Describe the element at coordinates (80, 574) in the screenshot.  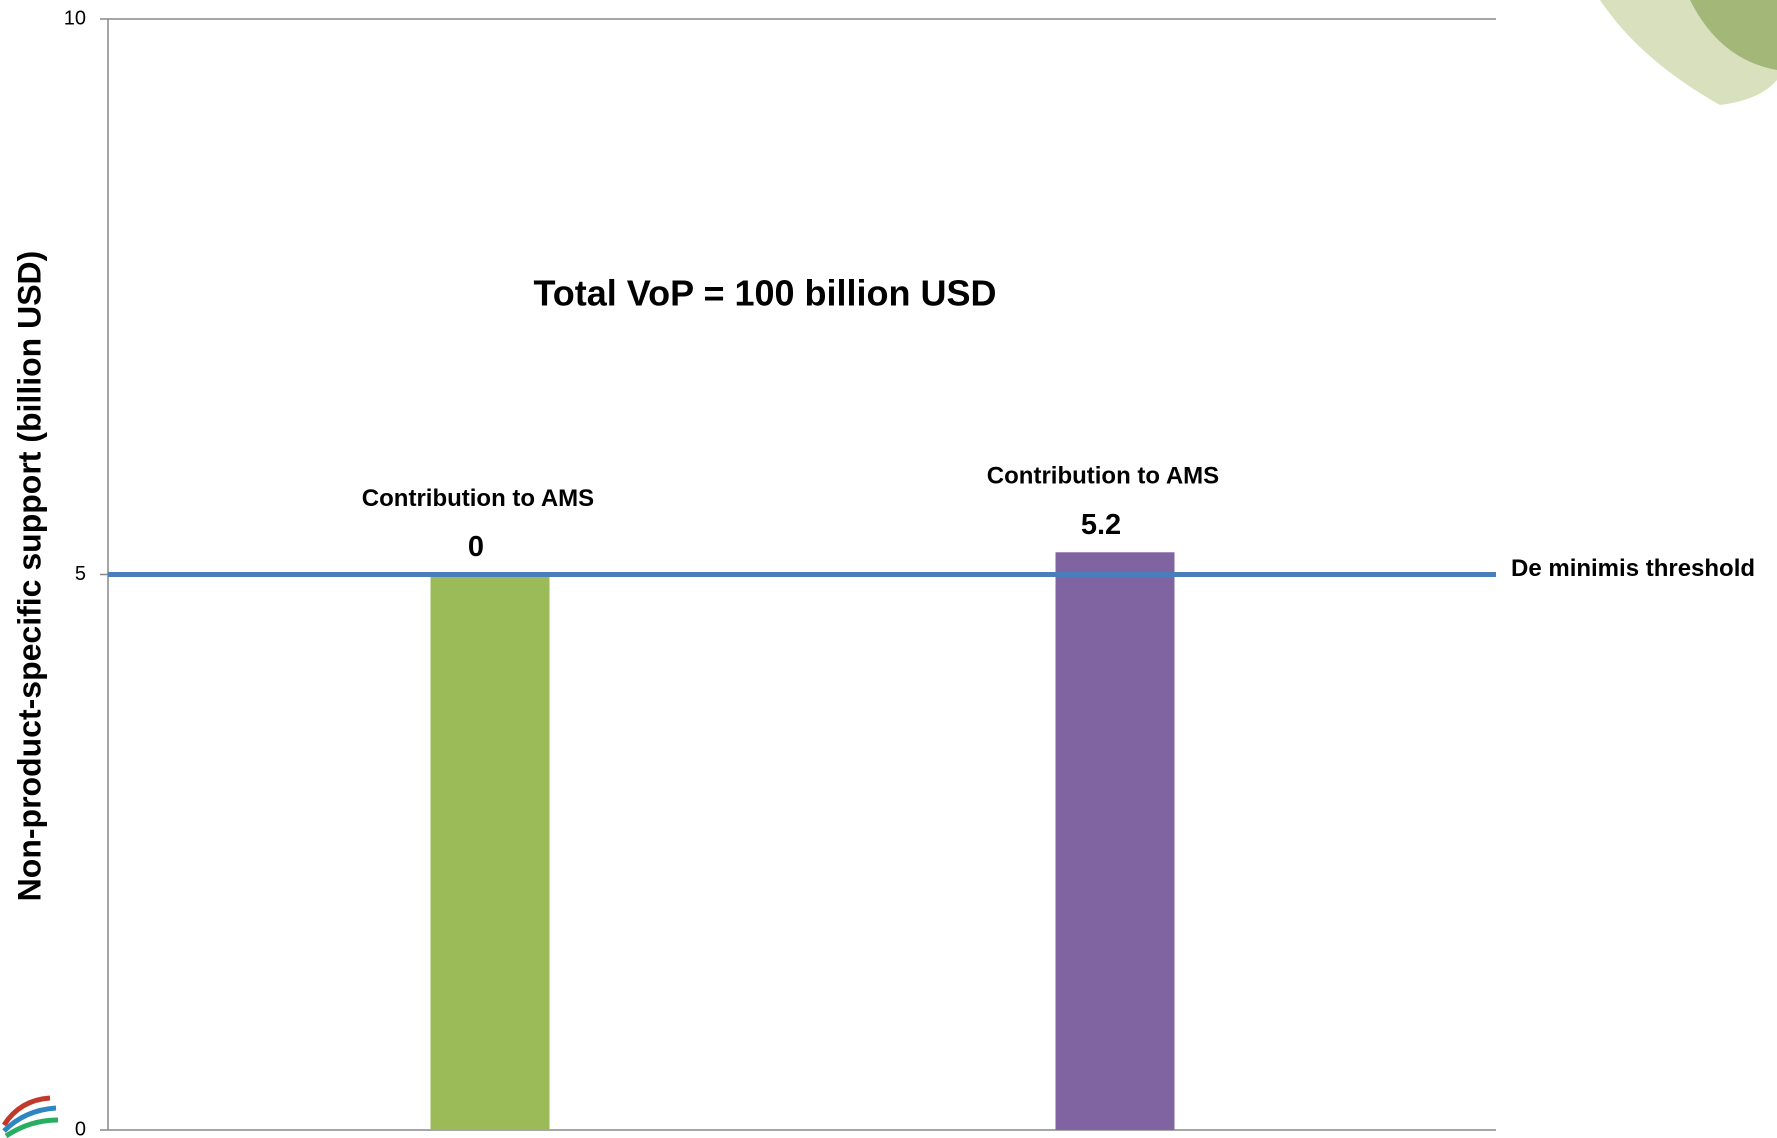
I see `y-tick-label: 5` at that location.